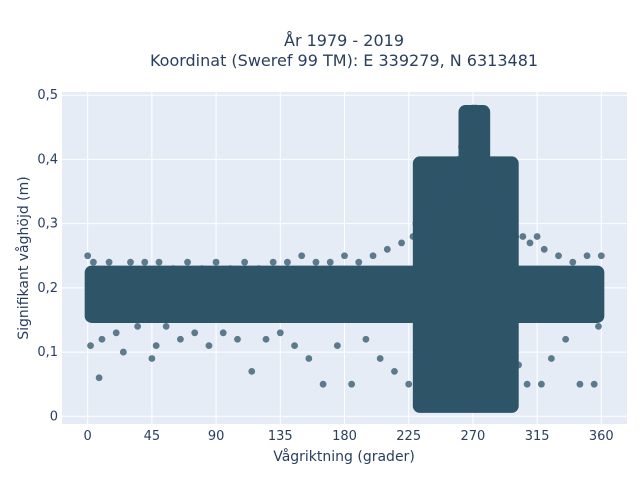 The image size is (640, 480). What do you see at coordinates (47, 352) in the screenshot?
I see `y-tick-label: 0,1` at bounding box center [47, 352].